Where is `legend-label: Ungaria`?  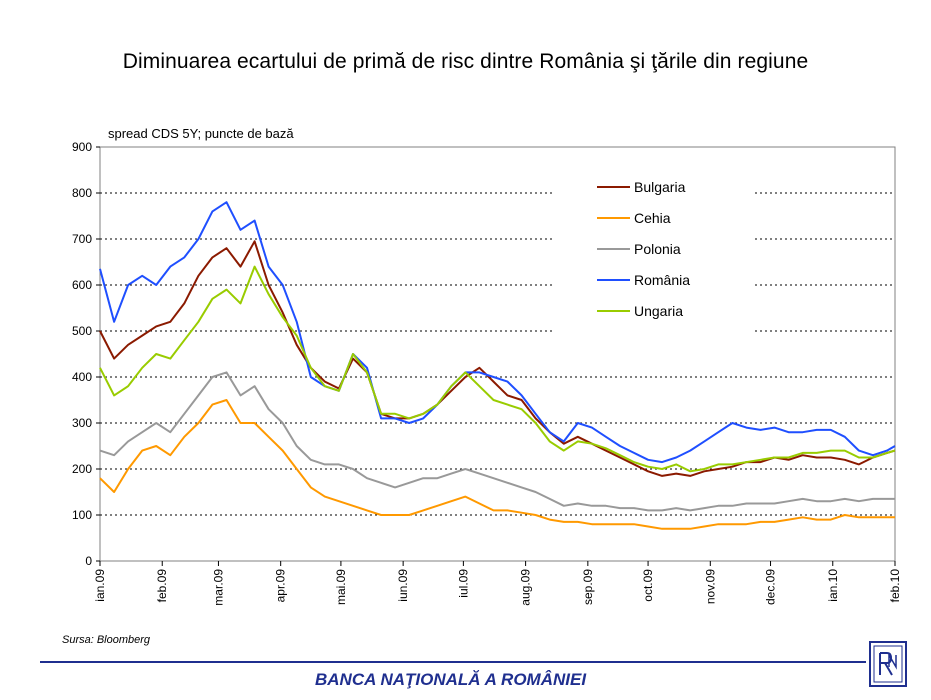 legend-label: Ungaria is located at coordinates (658, 311).